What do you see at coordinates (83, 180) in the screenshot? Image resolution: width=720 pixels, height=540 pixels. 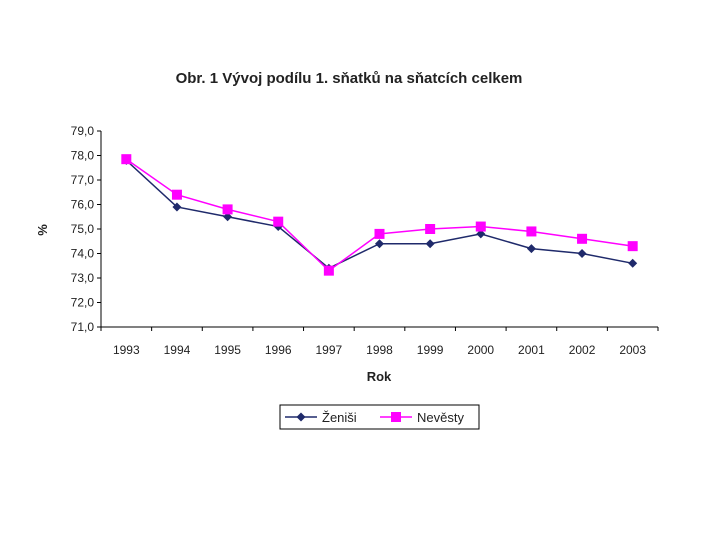 I see `y-tick-label: 77,0` at bounding box center [83, 180].